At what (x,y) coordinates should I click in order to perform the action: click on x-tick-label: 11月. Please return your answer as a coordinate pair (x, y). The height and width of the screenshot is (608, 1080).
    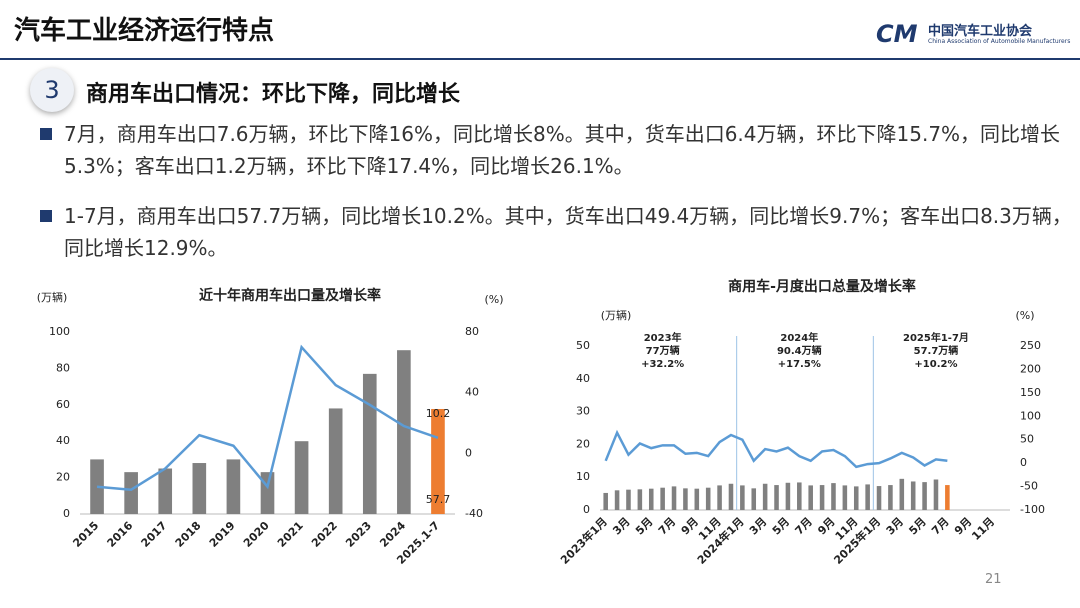
    Looking at the image, I should click on (983, 529).